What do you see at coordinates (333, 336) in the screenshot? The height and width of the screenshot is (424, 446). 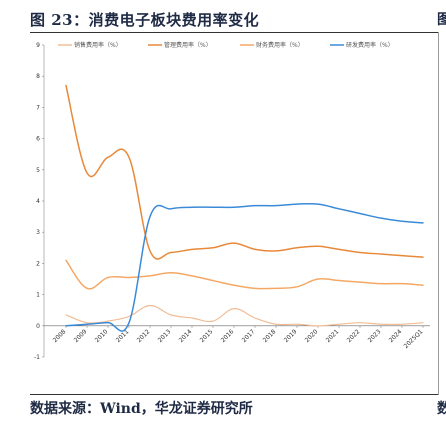 I see `x-tick-label: 2021` at bounding box center [333, 336].